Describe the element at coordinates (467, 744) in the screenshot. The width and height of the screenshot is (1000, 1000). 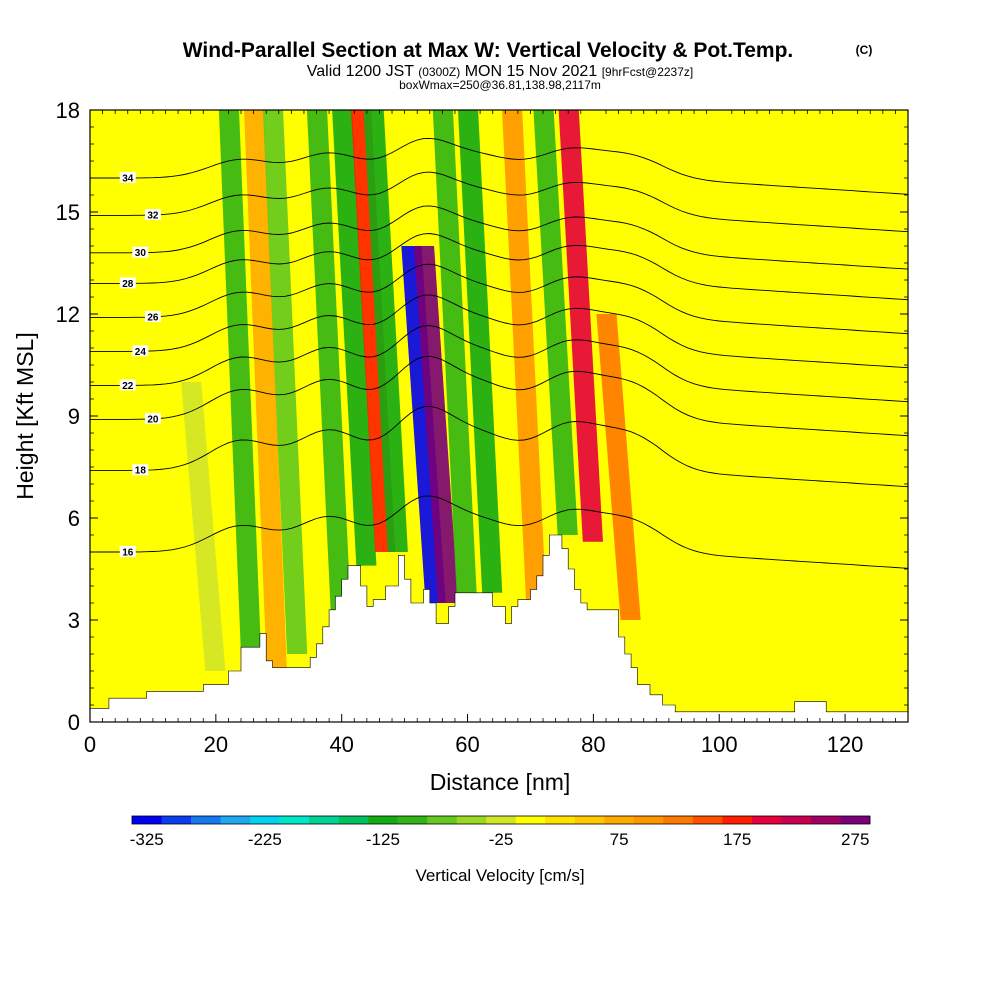
I see `x-tick-label-60: 60` at that location.